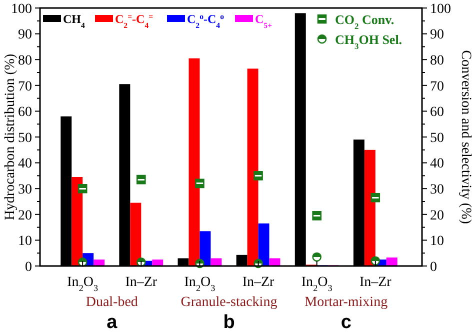  What do you see at coordinates (25, 242) in the screenshot?
I see `y-tick-label: 10` at bounding box center [25, 242].